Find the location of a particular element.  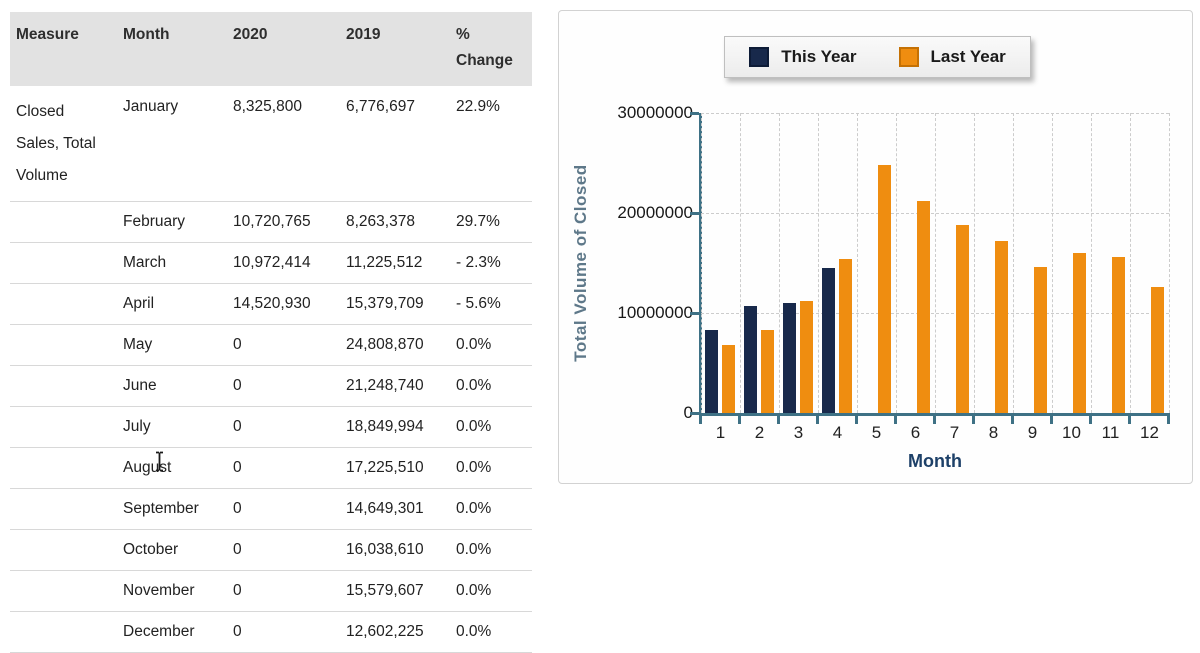

legend-label-this-year: This Year is located at coordinates (819, 56).